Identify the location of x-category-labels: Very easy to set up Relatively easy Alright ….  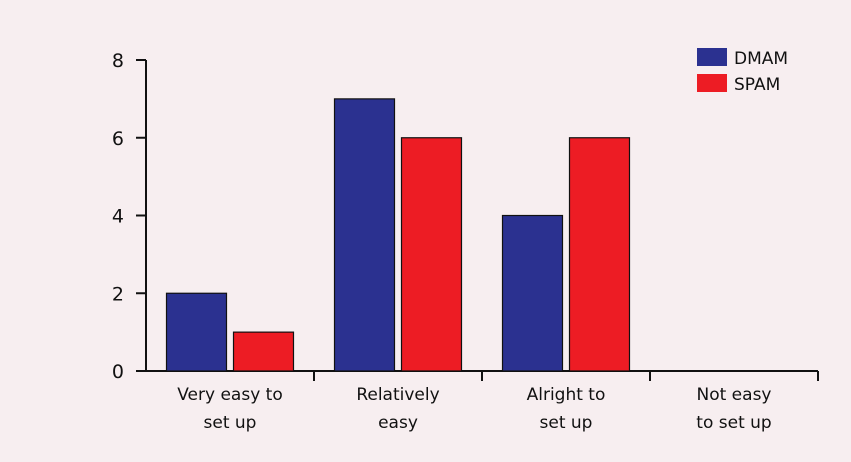
(474, 409).